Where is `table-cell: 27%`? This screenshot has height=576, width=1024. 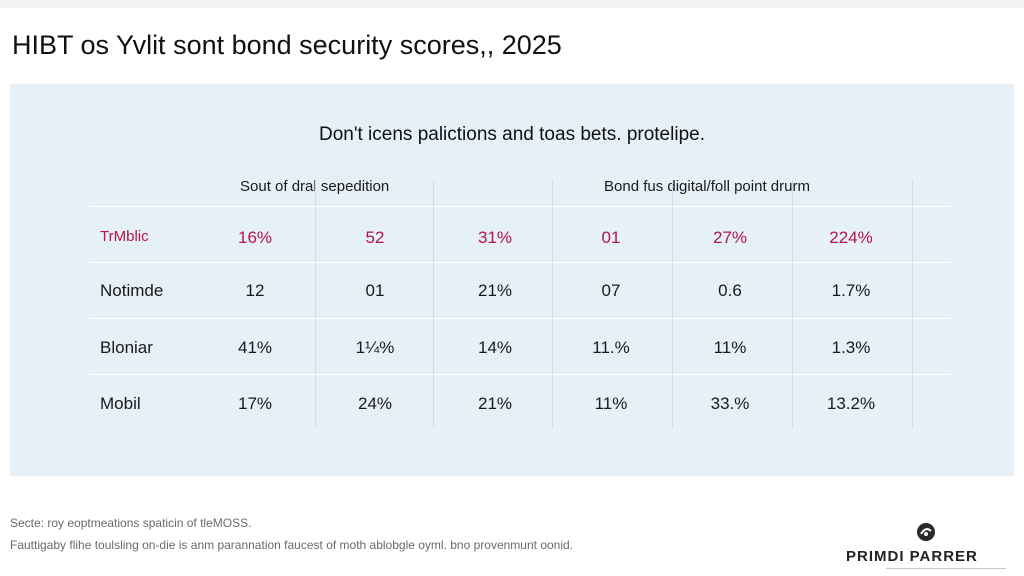
table-cell: 27% is located at coordinates (730, 237).